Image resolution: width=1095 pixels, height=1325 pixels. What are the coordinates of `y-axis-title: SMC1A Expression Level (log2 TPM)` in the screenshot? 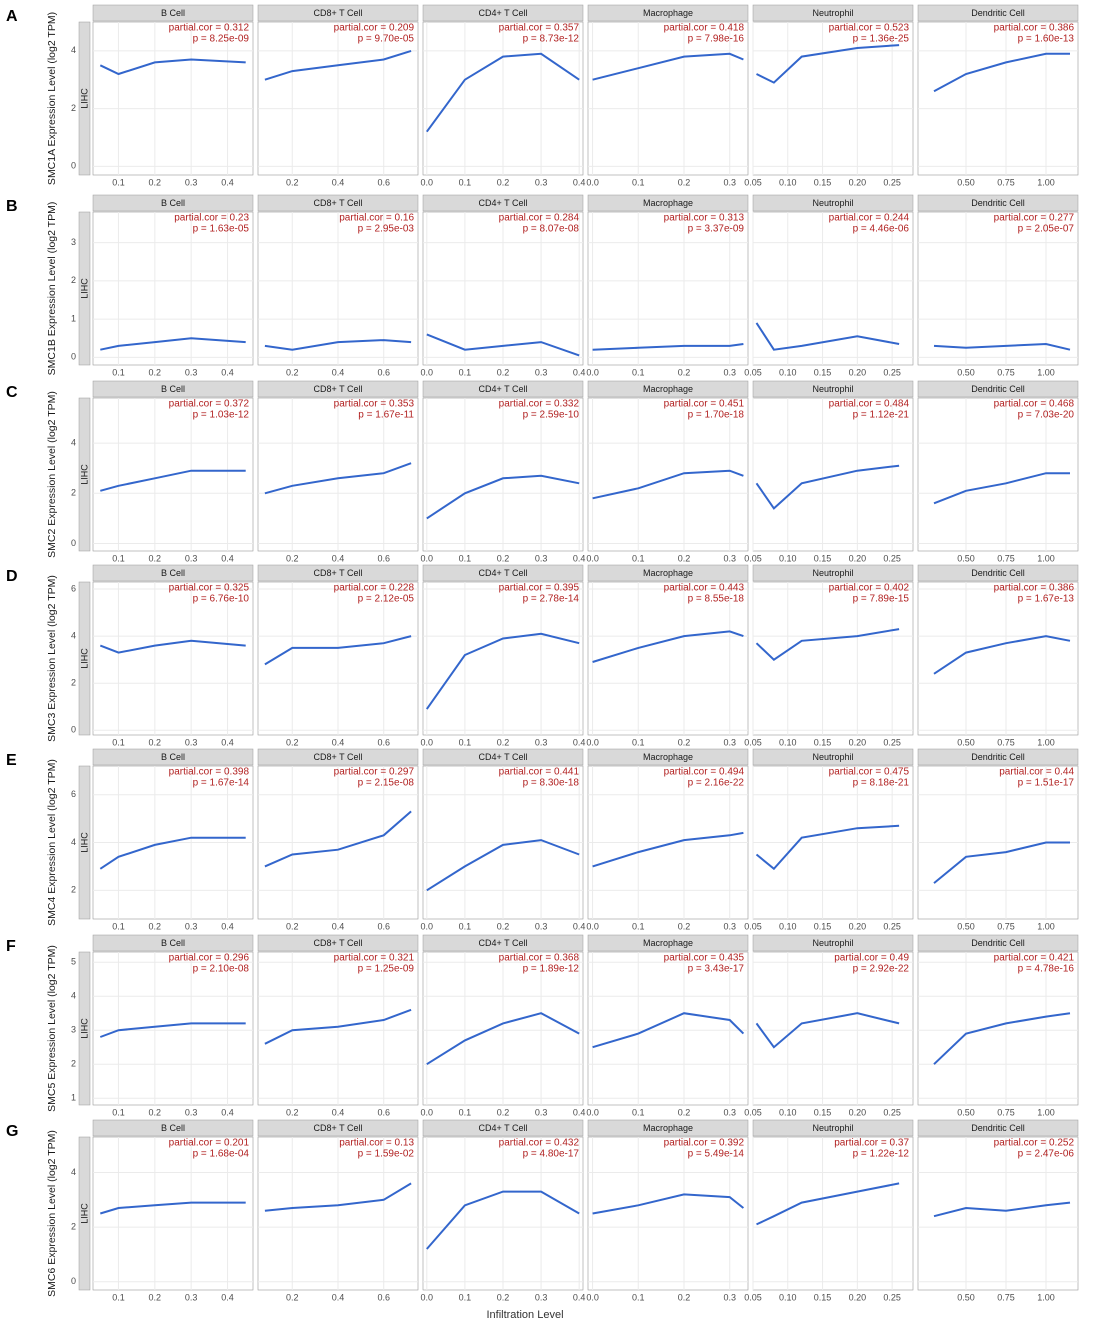 It's located at (52, 98).